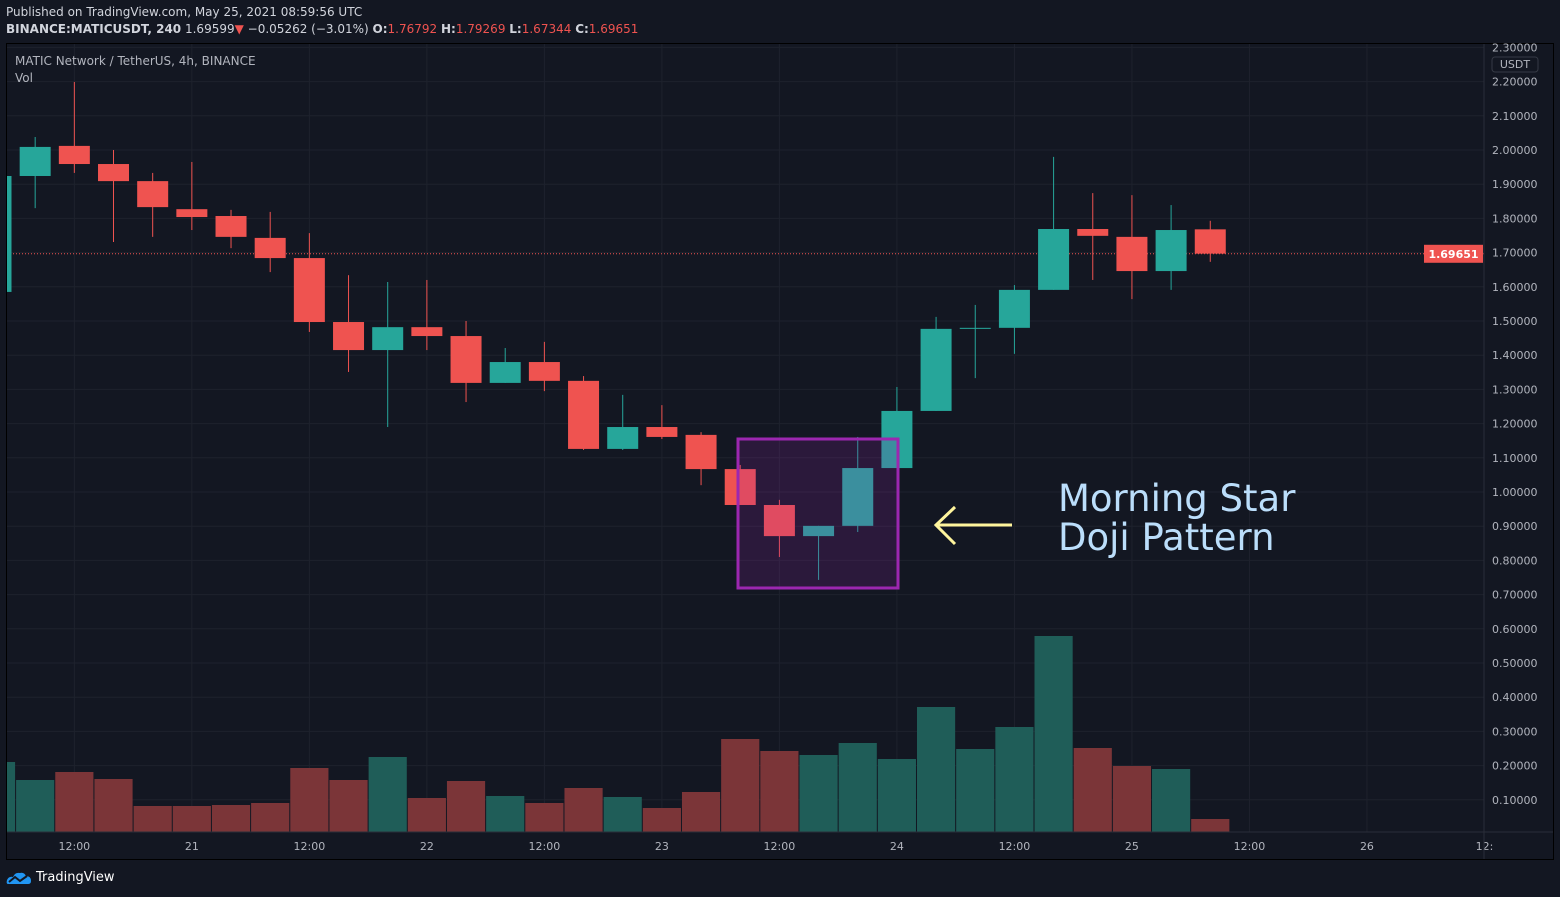  I want to click on y-tick-label: 1.70000, so click(1515, 253).